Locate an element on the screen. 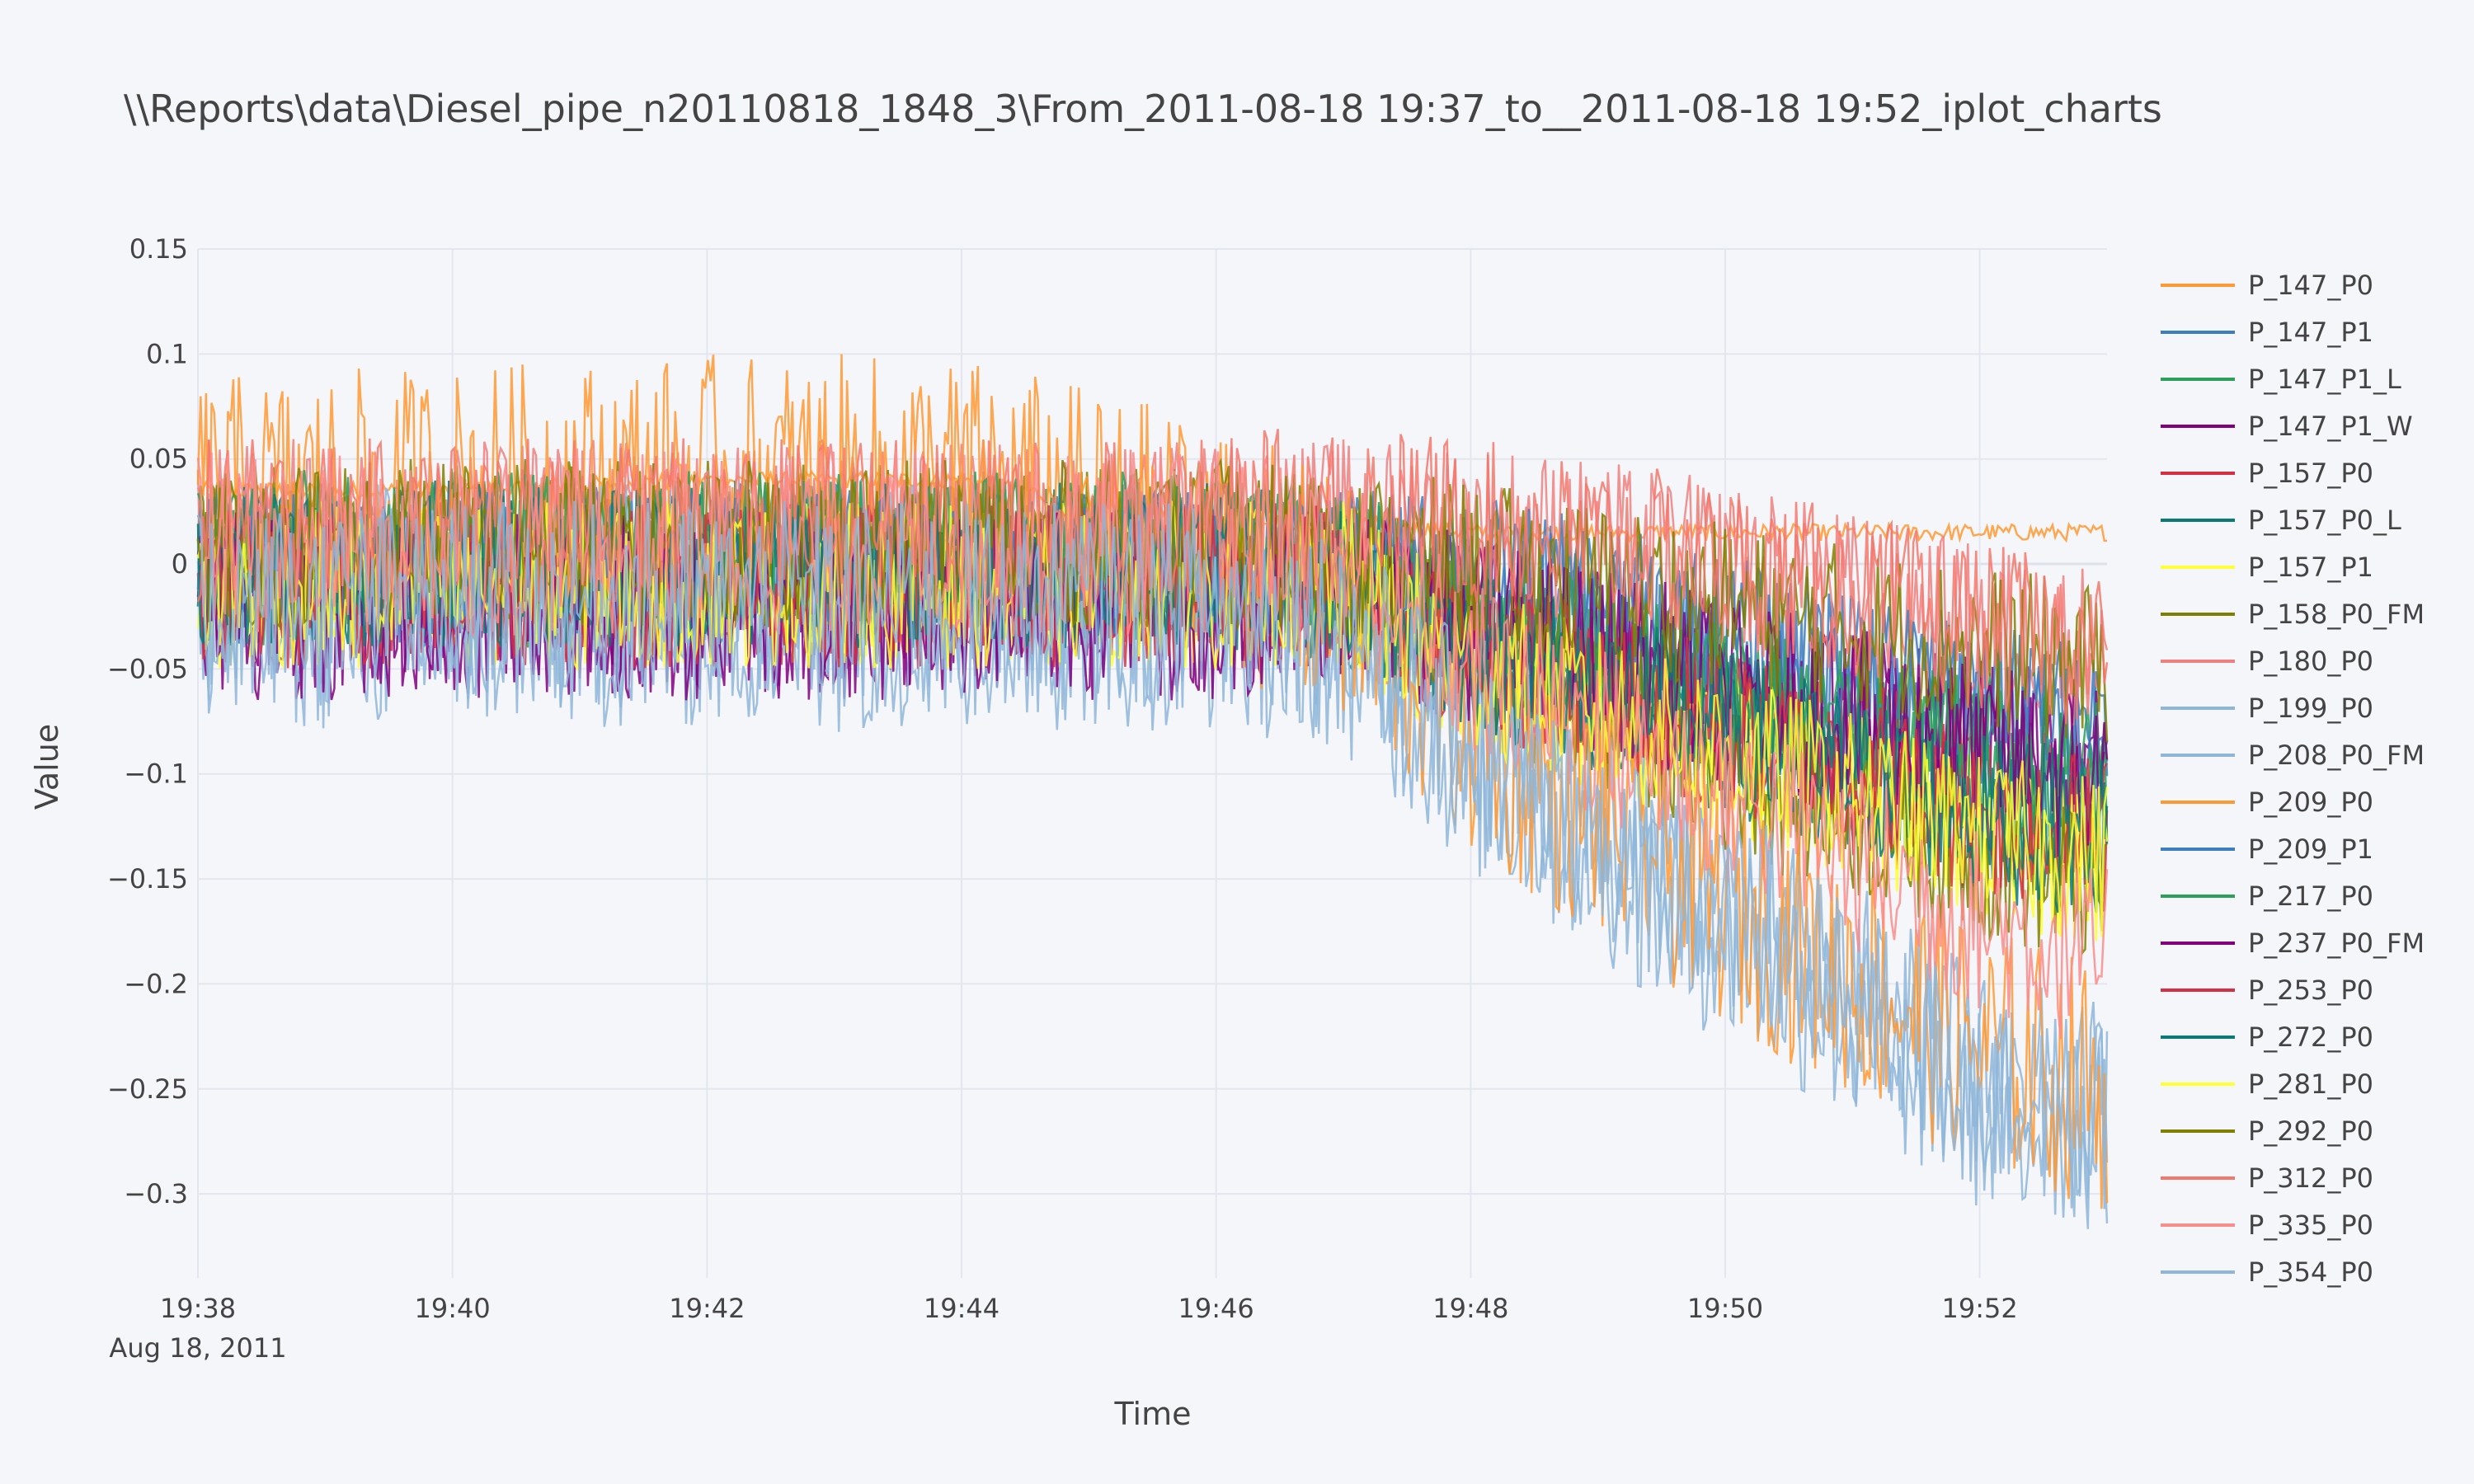 This screenshot has height=1484, width=2474. y-tick-label: −0.05 is located at coordinates (147, 668).